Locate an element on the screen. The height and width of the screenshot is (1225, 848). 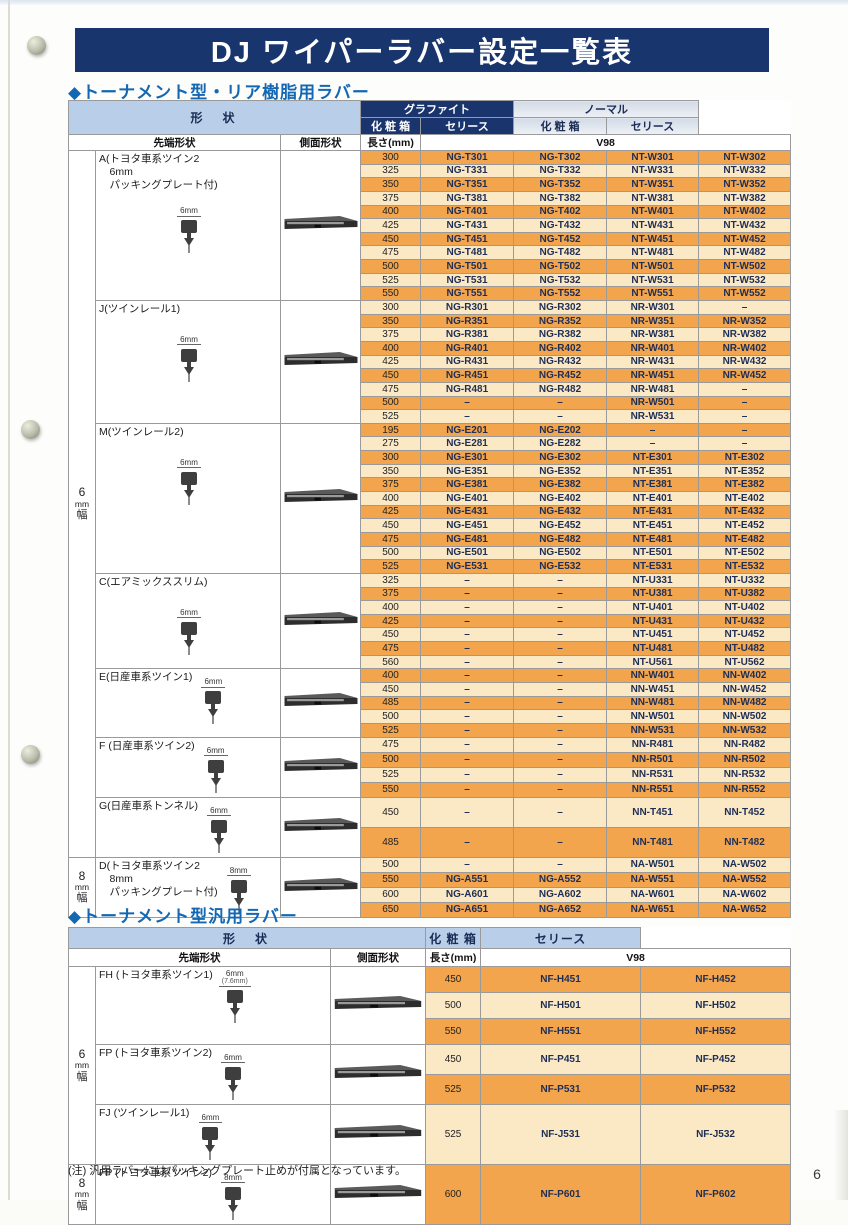
part-code-cell: NG-R481 is located at coordinates (467, 389).